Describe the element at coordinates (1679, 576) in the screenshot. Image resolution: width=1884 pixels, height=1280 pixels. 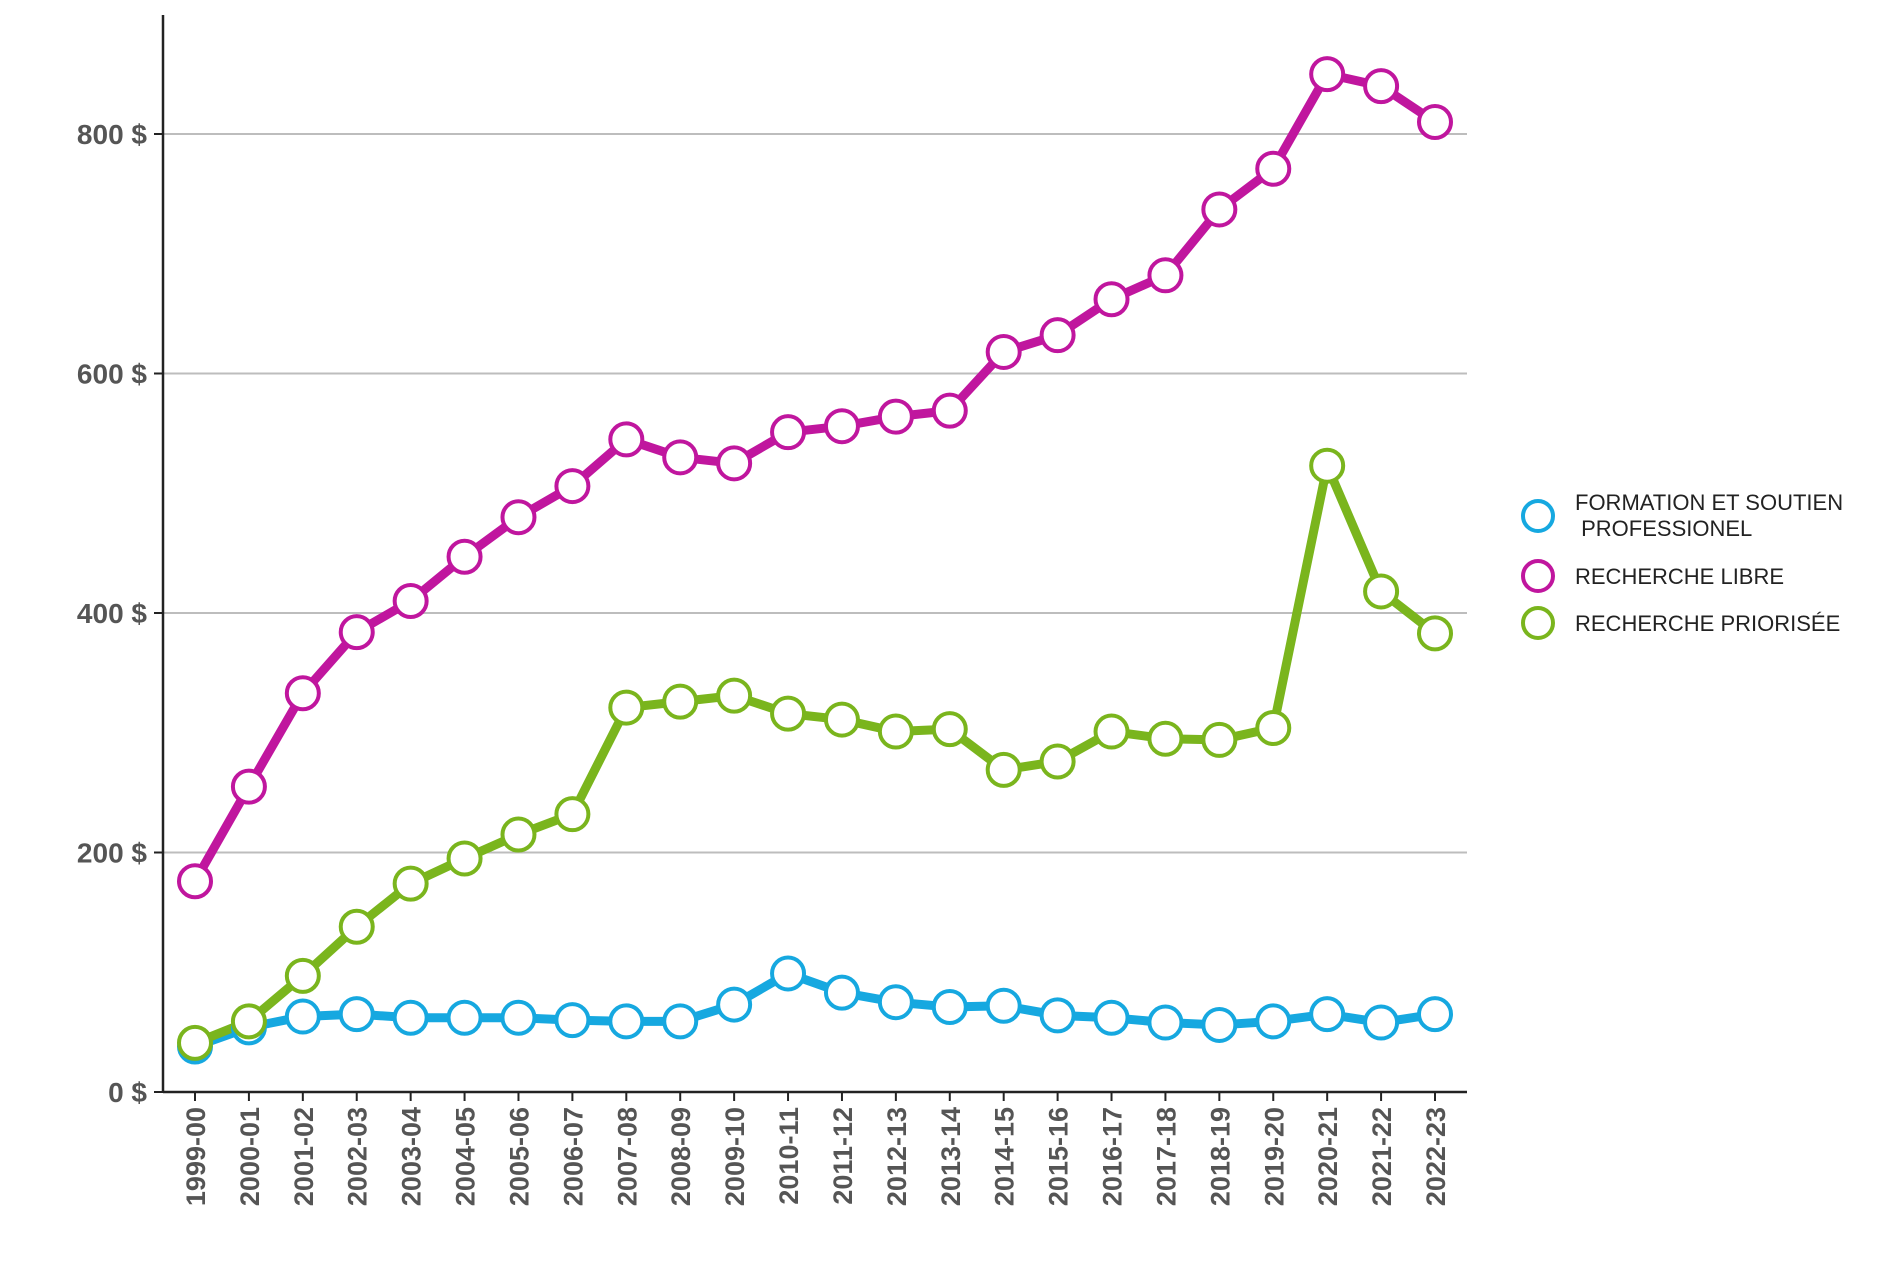
I see `legend-label-1: RECHERCHE LIBRE` at that location.